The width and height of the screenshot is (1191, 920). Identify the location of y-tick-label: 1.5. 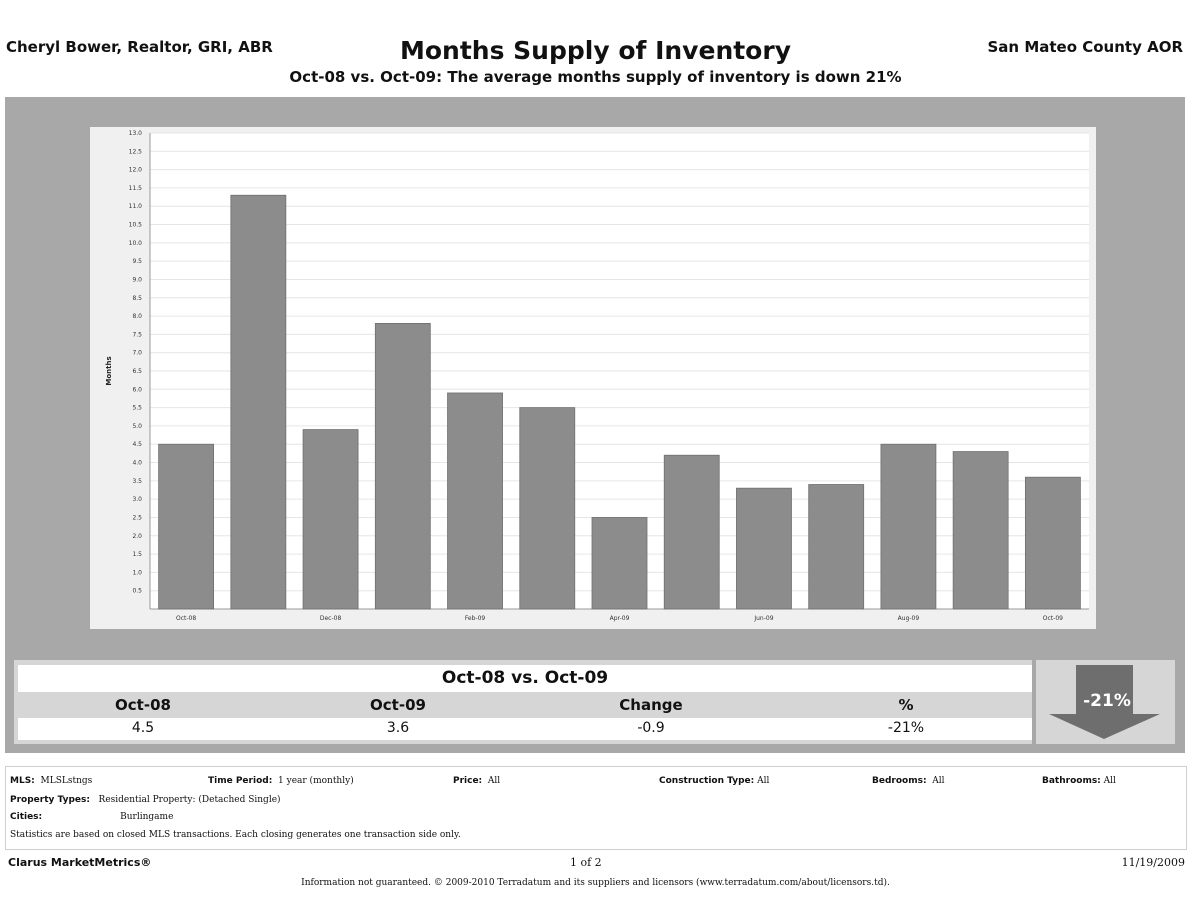
(137, 554).